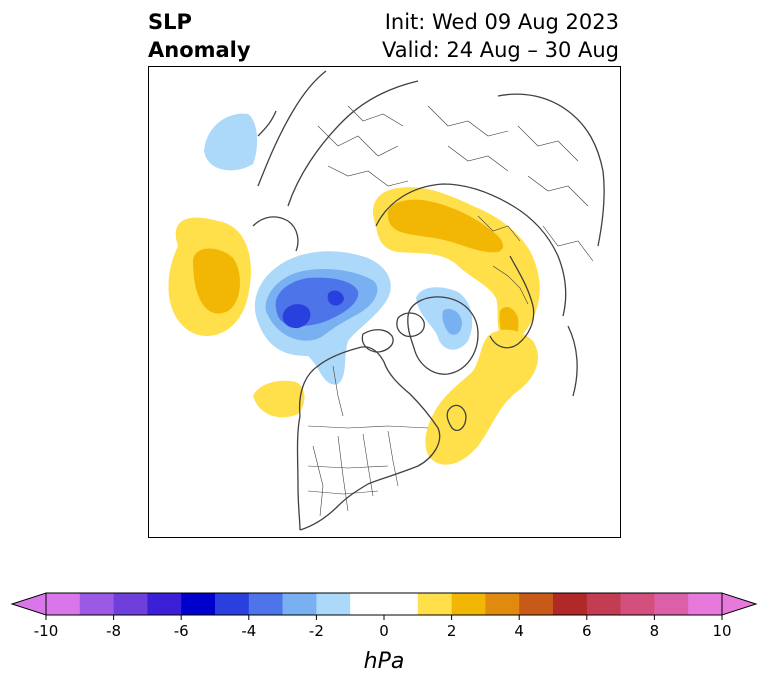  I want to click on colorbar-tick-label: 4, so click(519, 631).